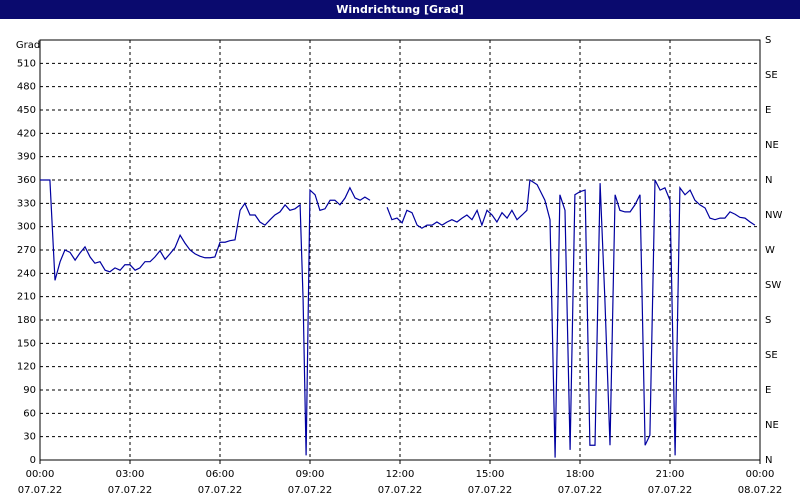  What do you see at coordinates (26, 110) in the screenshot?
I see `y-tick-label: 450` at bounding box center [26, 110].